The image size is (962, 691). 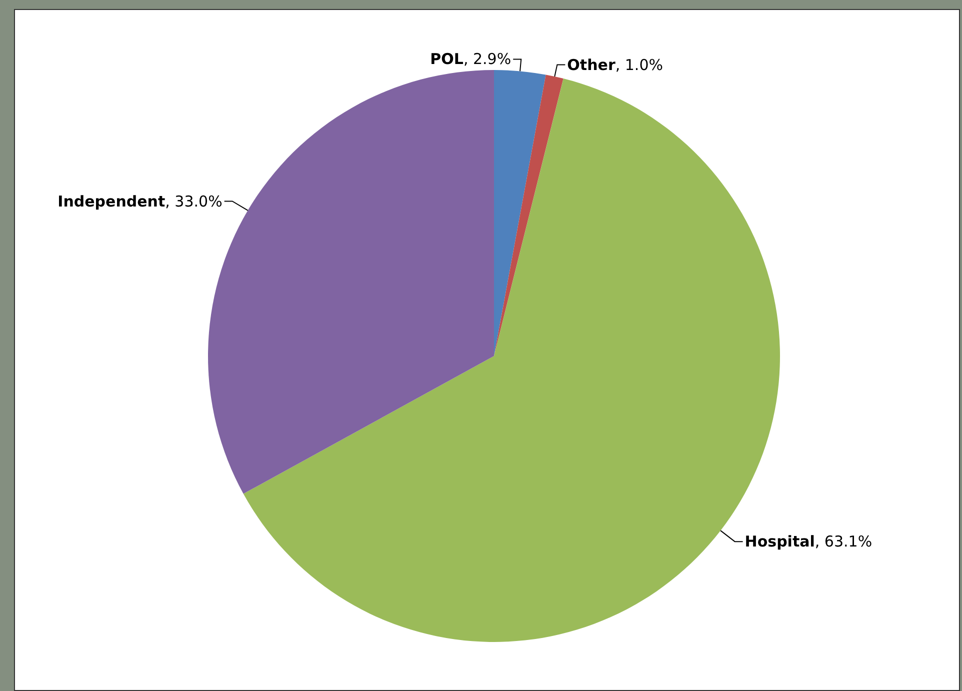 I want to click on slice-label: Independent, so click(x=112, y=201).